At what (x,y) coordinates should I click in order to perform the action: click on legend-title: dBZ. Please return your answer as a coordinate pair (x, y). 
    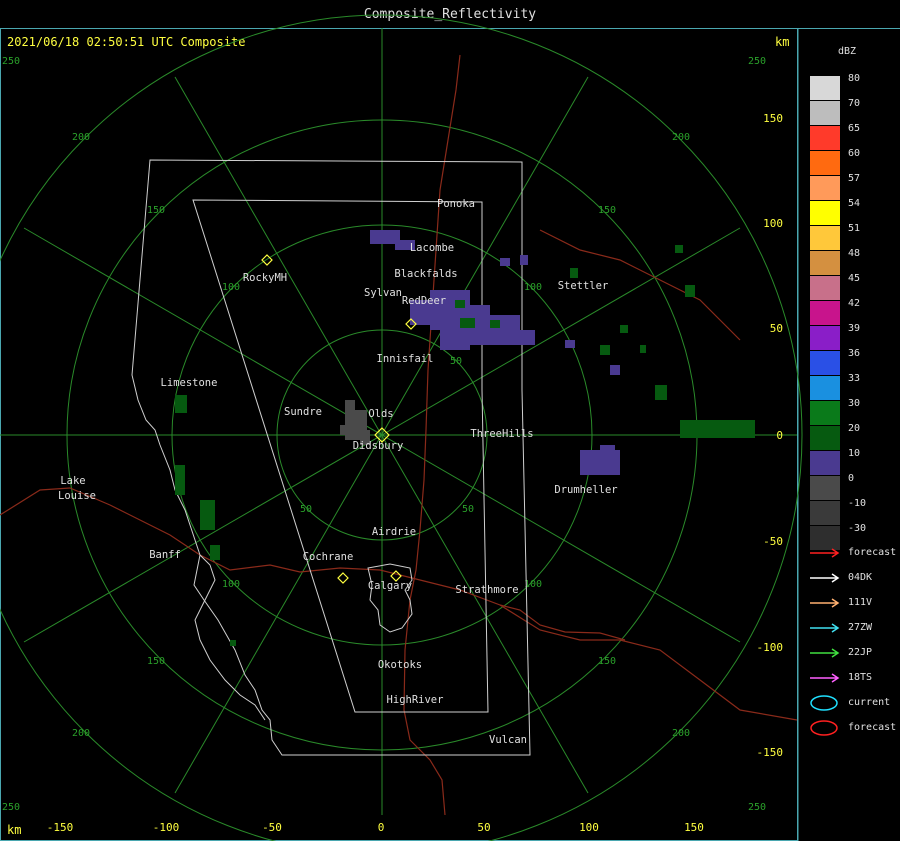
    Looking at the image, I should click on (847, 51).